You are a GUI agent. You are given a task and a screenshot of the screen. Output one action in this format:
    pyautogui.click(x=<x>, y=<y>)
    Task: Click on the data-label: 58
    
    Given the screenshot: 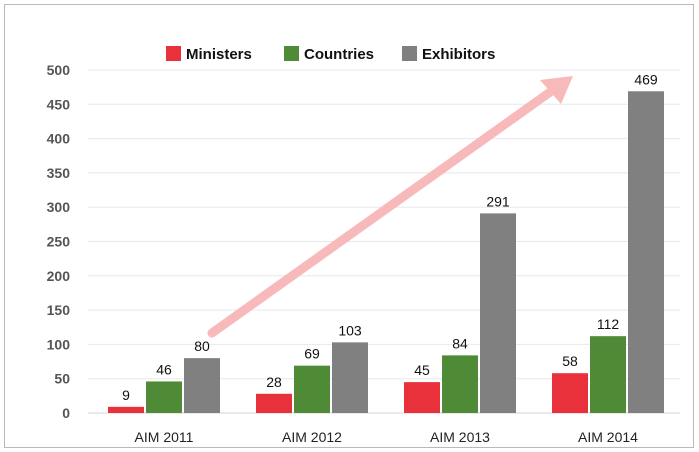 What is the action you would take?
    pyautogui.click(x=570, y=361)
    